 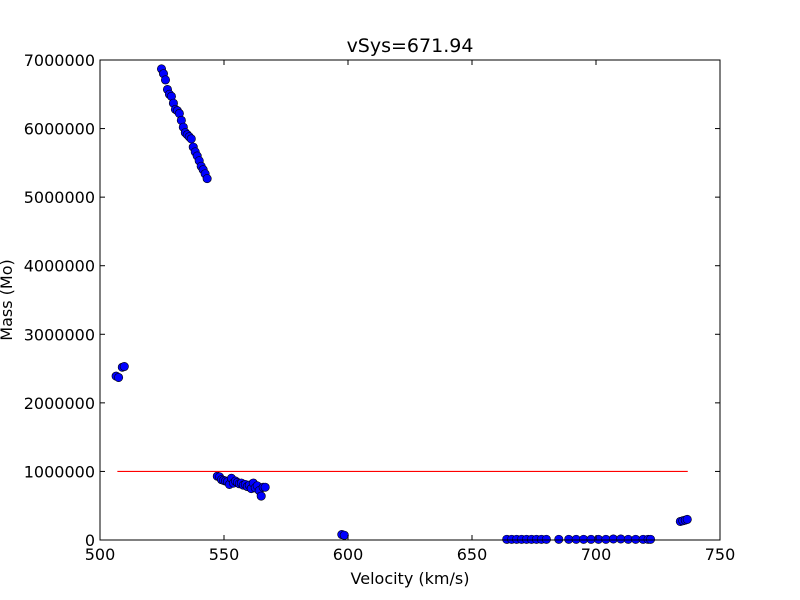 What do you see at coordinates (59, 403) in the screenshot?
I see `y-tick-label: 2000000` at bounding box center [59, 403].